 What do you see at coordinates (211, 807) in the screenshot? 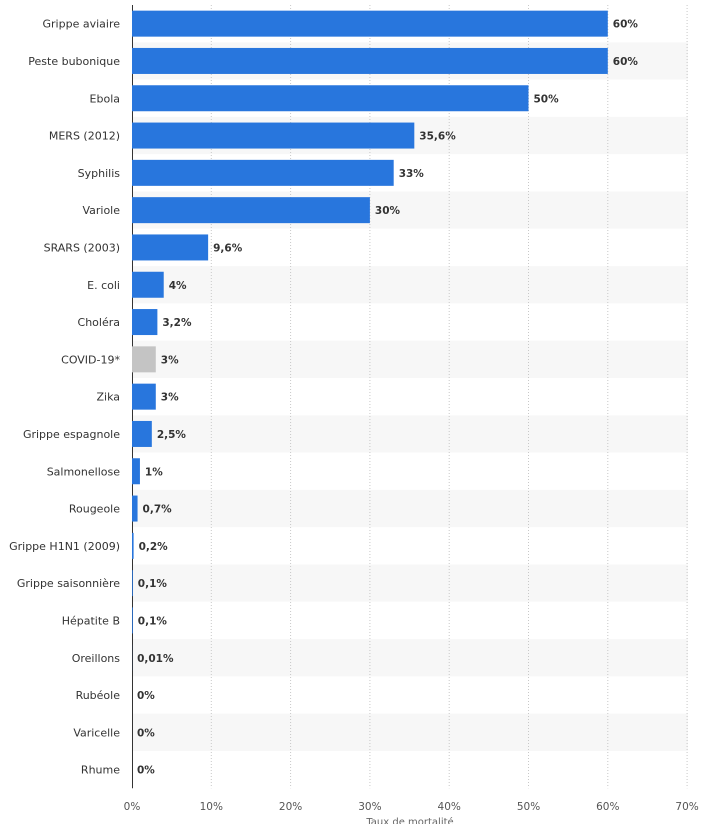
I see `tick-label: 10%` at bounding box center [211, 807].